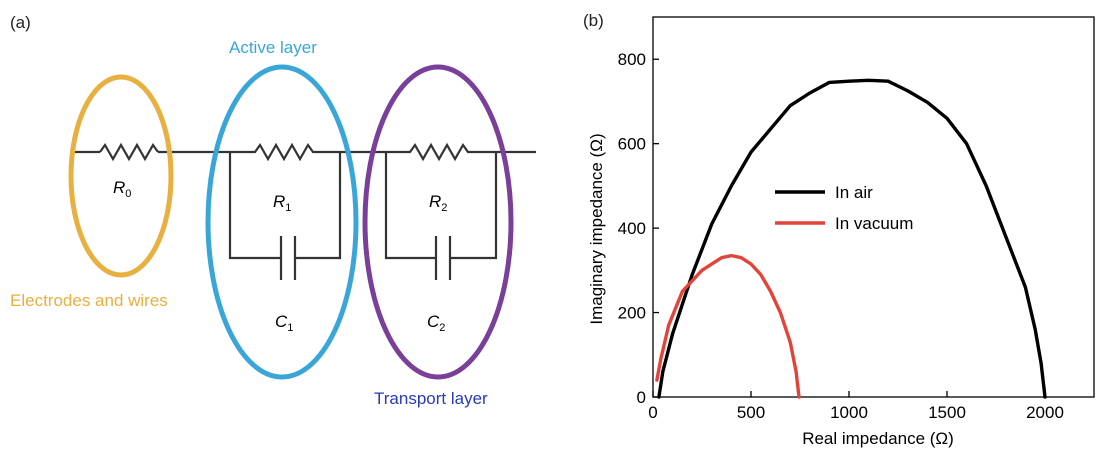 The image size is (1096, 449). What do you see at coordinates (652, 412) in the screenshot?
I see `x-tick-label: 0` at bounding box center [652, 412].